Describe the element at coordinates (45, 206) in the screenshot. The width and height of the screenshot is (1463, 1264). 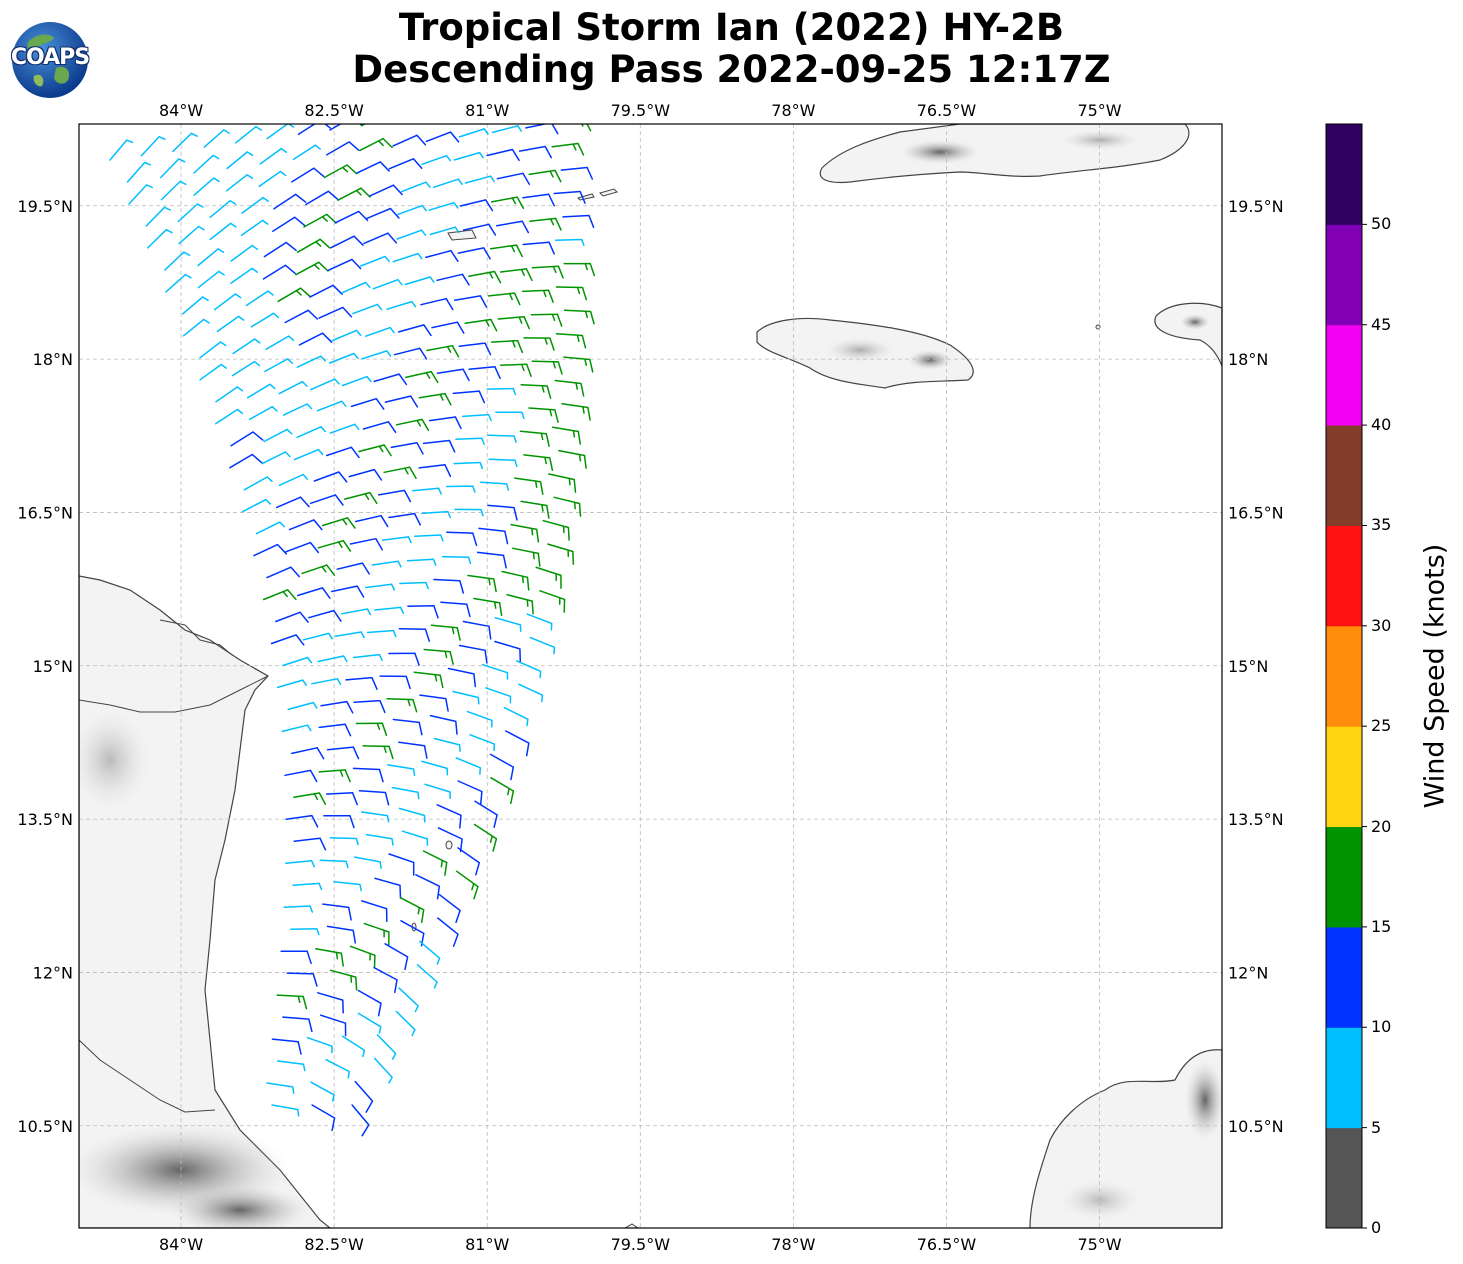
I see `lat-tick-left-0: 19.5°N` at that location.